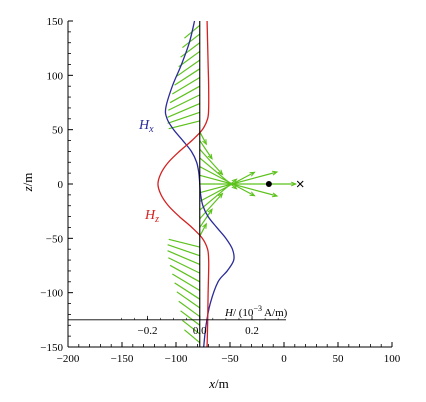  Describe the element at coordinates (56, 185) in the screenshot. I see `y-ticks: −150 −100 −50 0 50 100 150` at that location.